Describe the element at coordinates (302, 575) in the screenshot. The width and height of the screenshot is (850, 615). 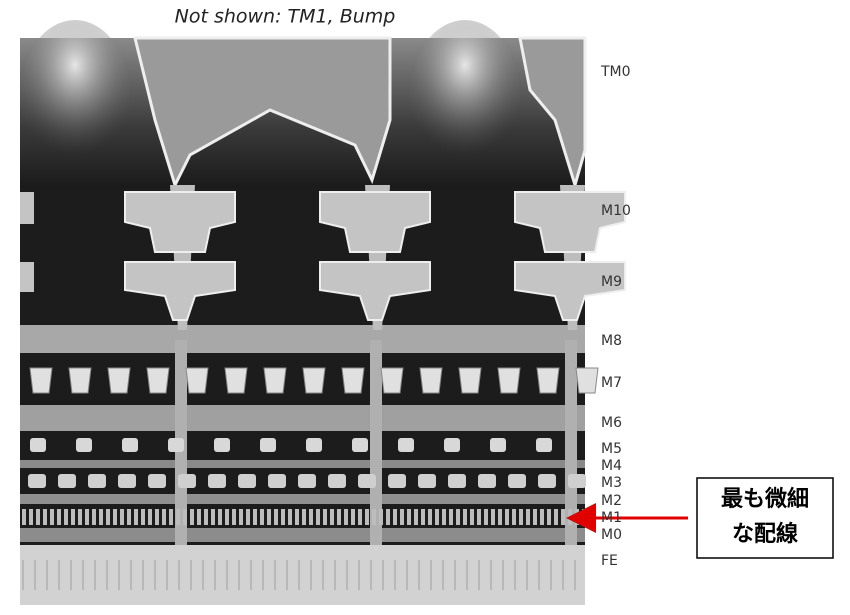
I see `fe-region` at that location.